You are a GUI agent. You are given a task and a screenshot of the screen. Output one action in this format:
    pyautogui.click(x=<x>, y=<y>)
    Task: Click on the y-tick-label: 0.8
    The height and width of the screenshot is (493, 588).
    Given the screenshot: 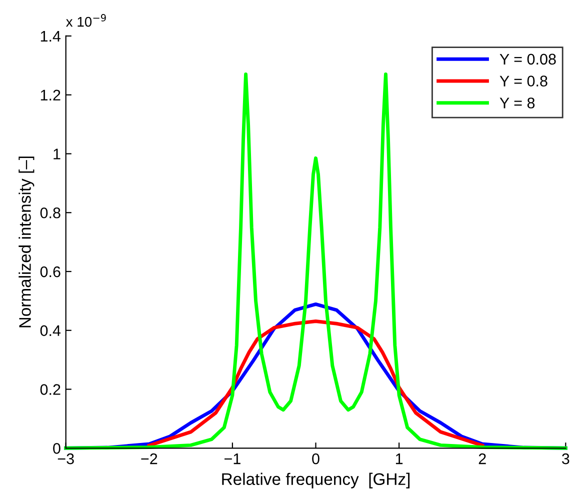 What is the action you would take?
    pyautogui.click(x=50, y=212)
    